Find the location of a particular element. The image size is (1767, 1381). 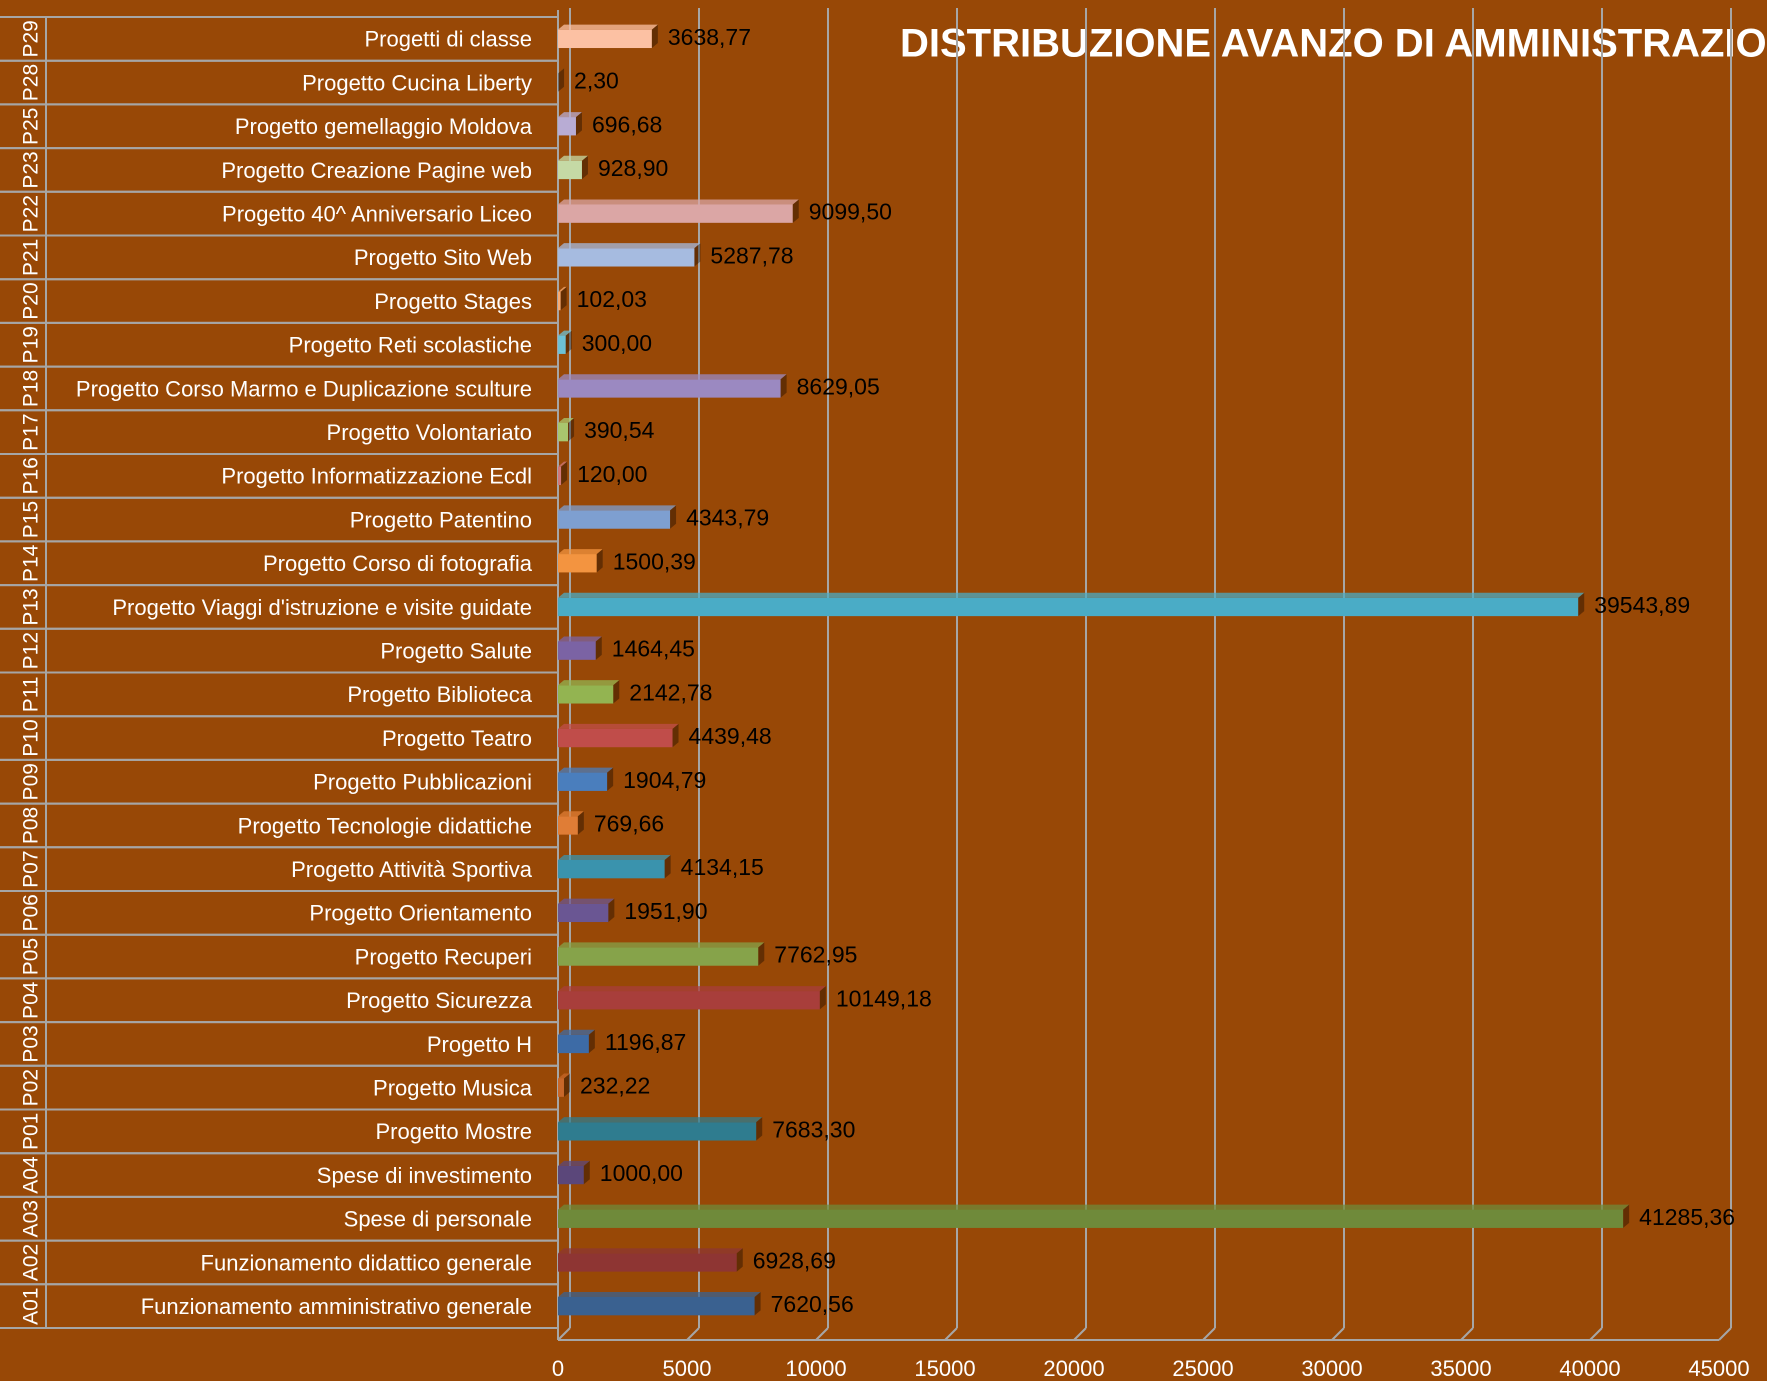

y-tick-label: Progetto Pubblicazioni is located at coordinates (422, 782).